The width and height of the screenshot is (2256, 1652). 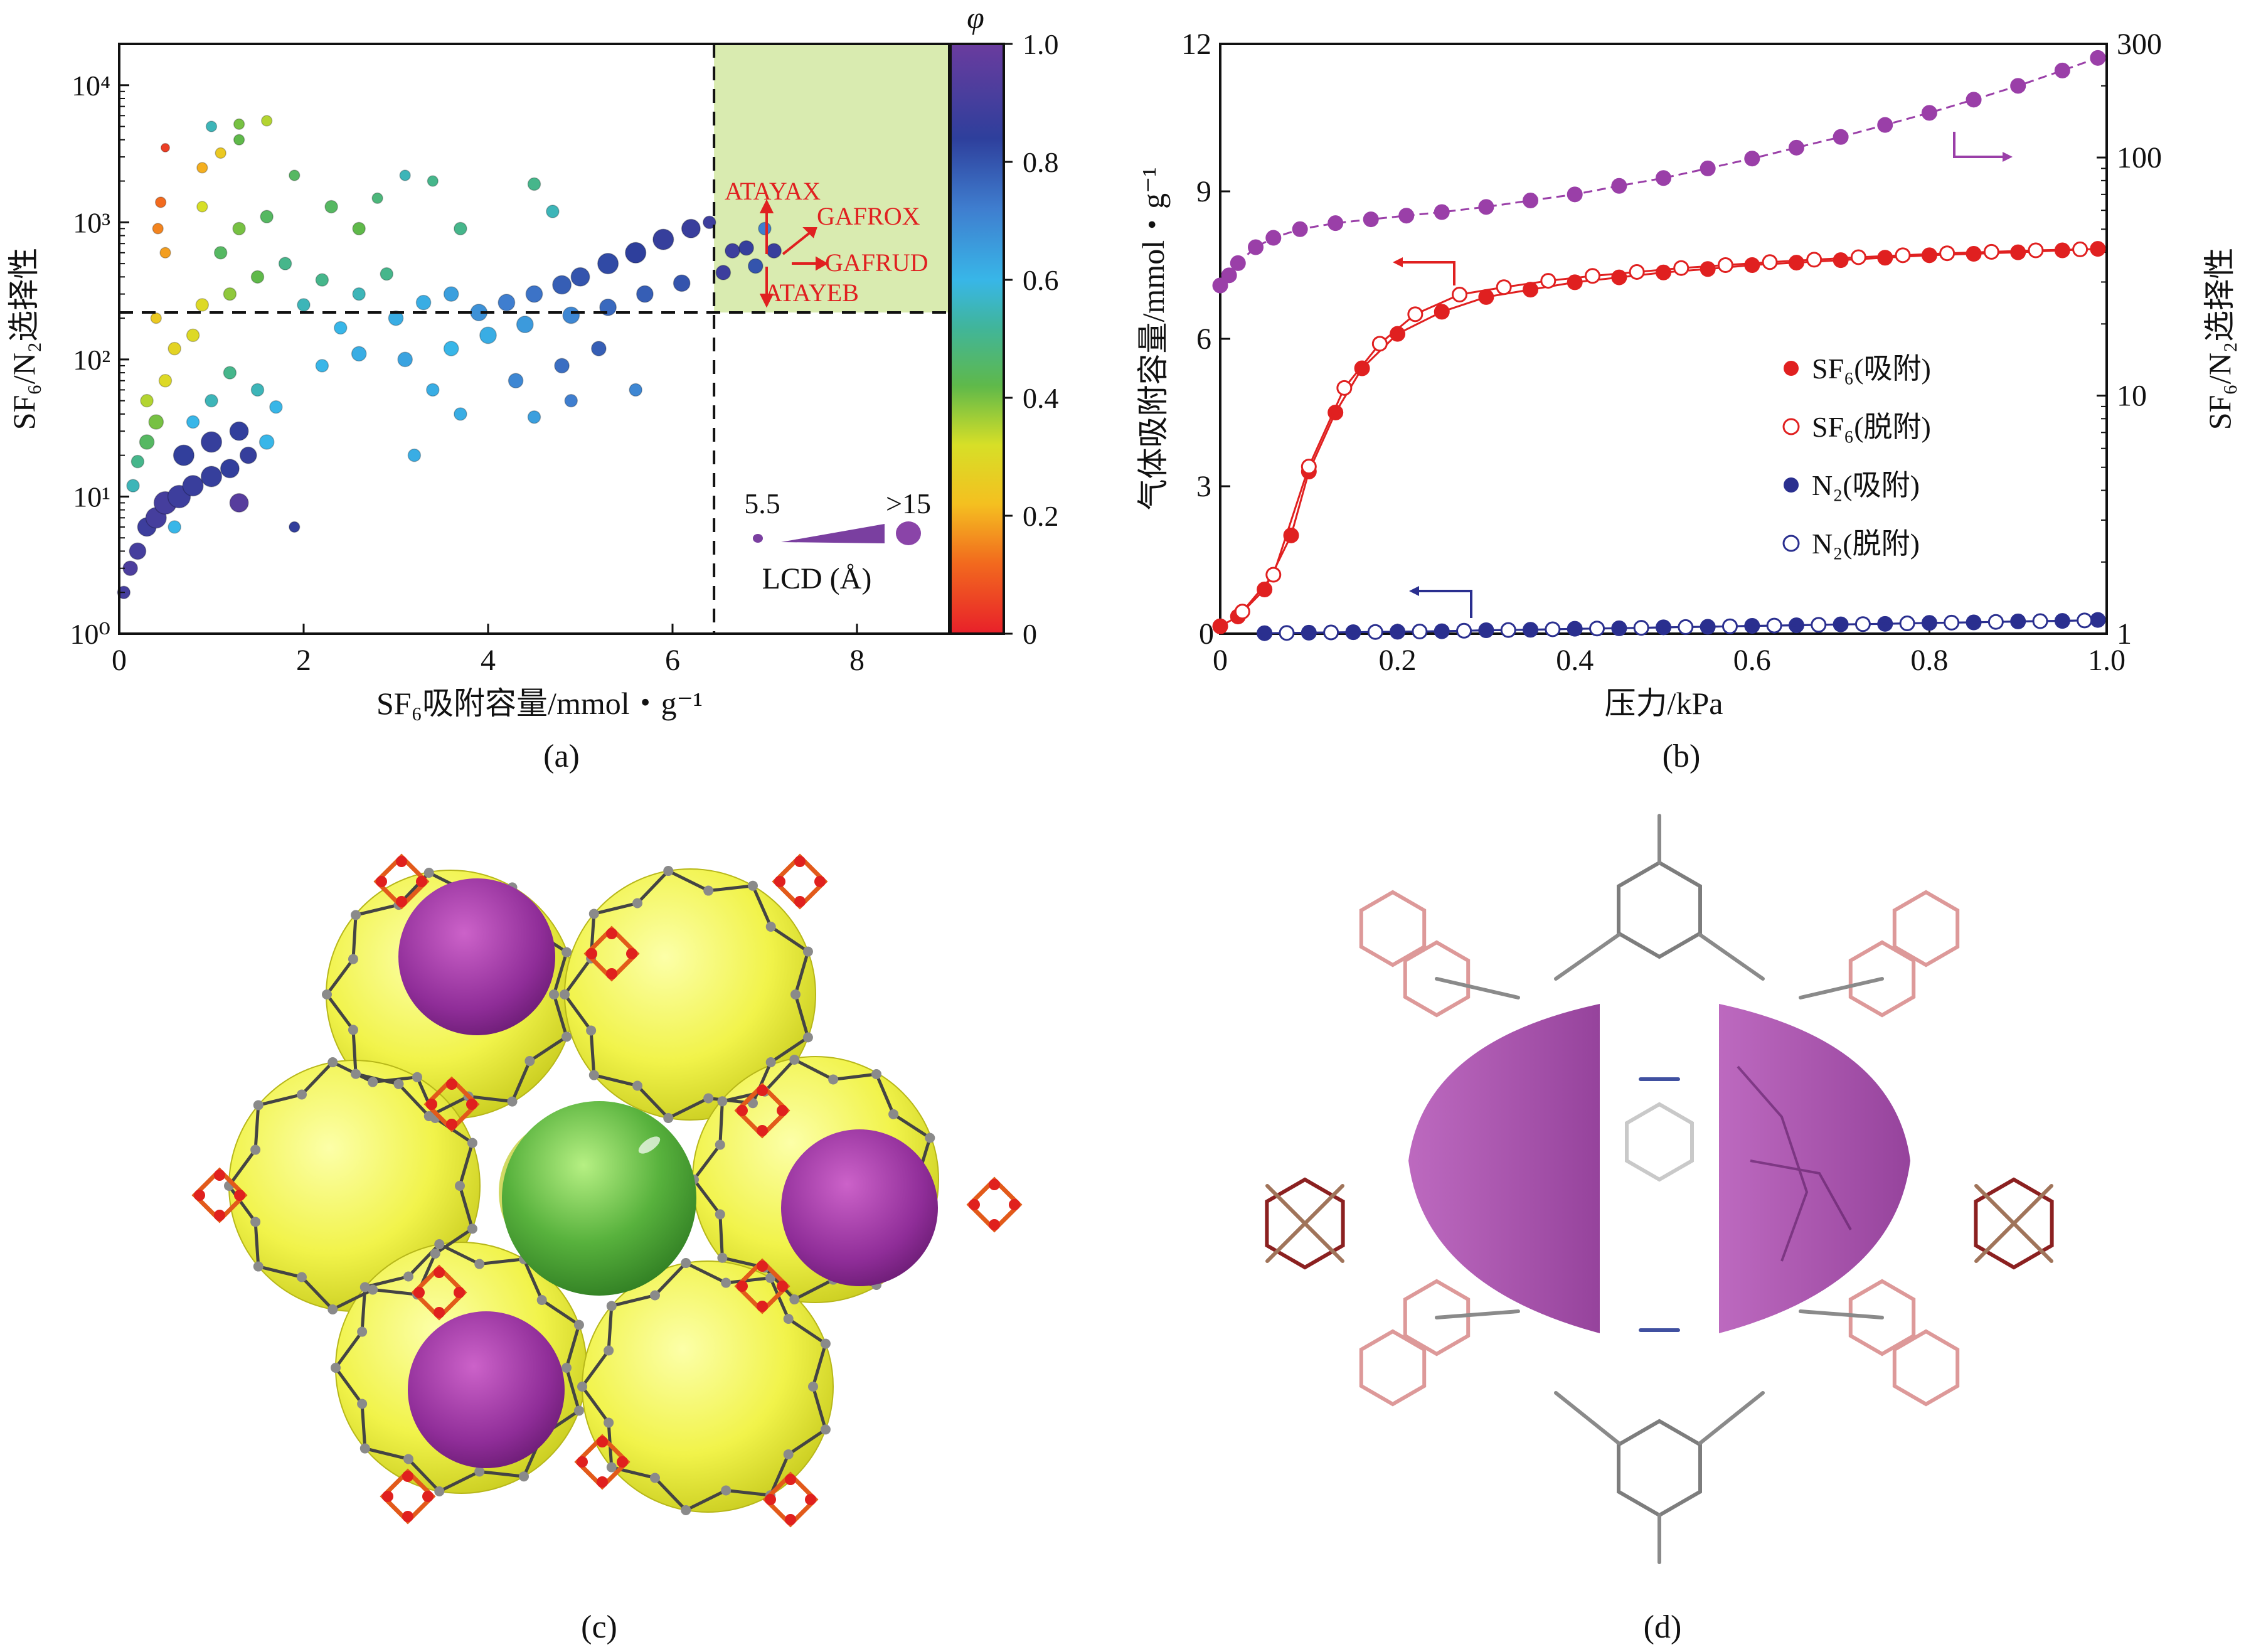 What do you see at coordinates (859, 1208) in the screenshot?
I see `purple-cage-right` at bounding box center [859, 1208].